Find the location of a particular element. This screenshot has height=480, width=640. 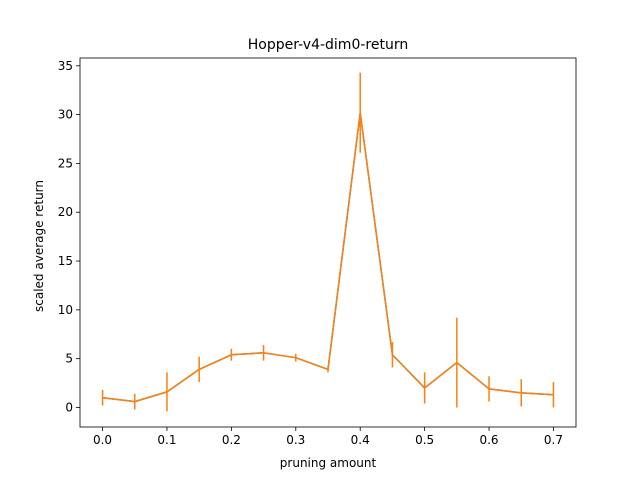

y-tick-label: 15 is located at coordinates (65, 261).